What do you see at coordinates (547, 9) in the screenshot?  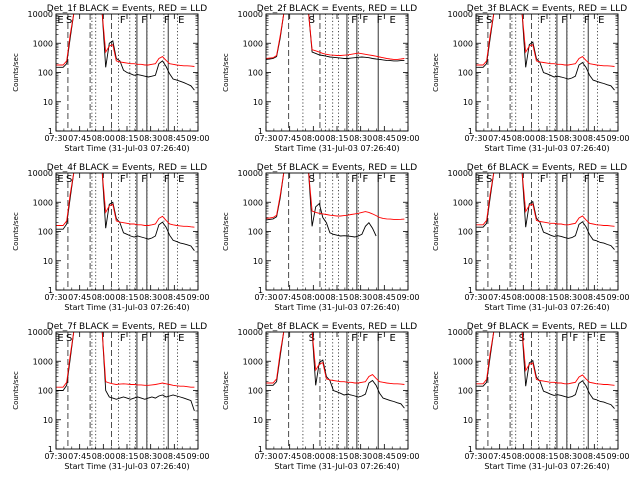 I see `panel-title: Det_3f BLACK = Events, RED = LLD` at bounding box center [547, 9].